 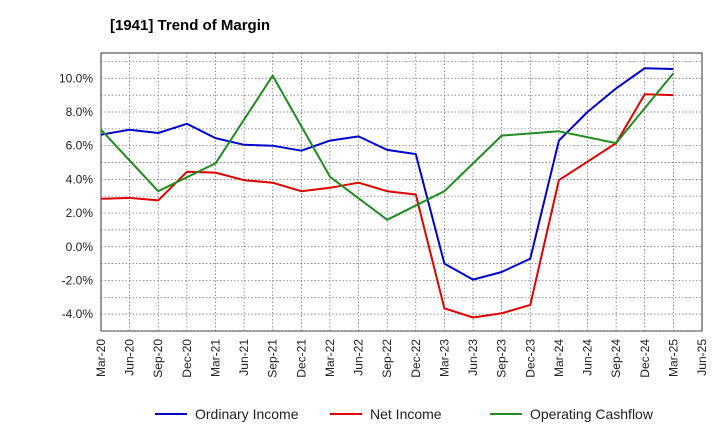 I want to click on x-tick-label: Sep-23, so click(x=502, y=358).